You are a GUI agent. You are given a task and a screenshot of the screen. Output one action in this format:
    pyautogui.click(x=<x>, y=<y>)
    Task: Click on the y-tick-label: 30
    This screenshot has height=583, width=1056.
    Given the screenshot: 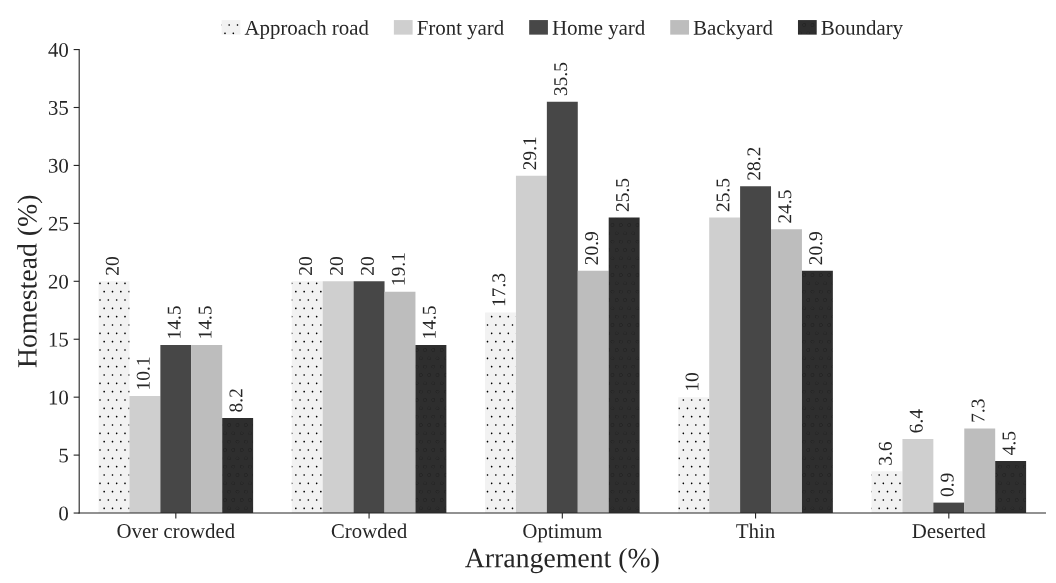 What is the action you would take?
    pyautogui.click(x=58, y=165)
    